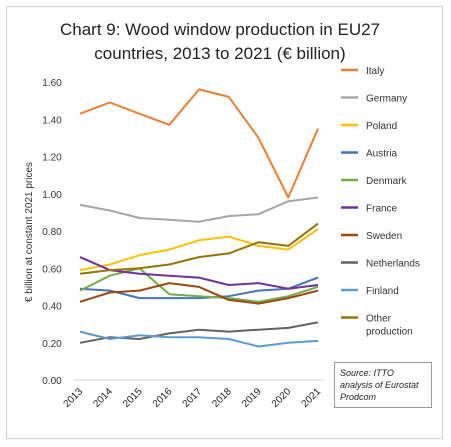 The width and height of the screenshot is (451, 447). Describe the element at coordinates (52, 381) in the screenshot. I see `y-tick-label: 0.00` at that location.